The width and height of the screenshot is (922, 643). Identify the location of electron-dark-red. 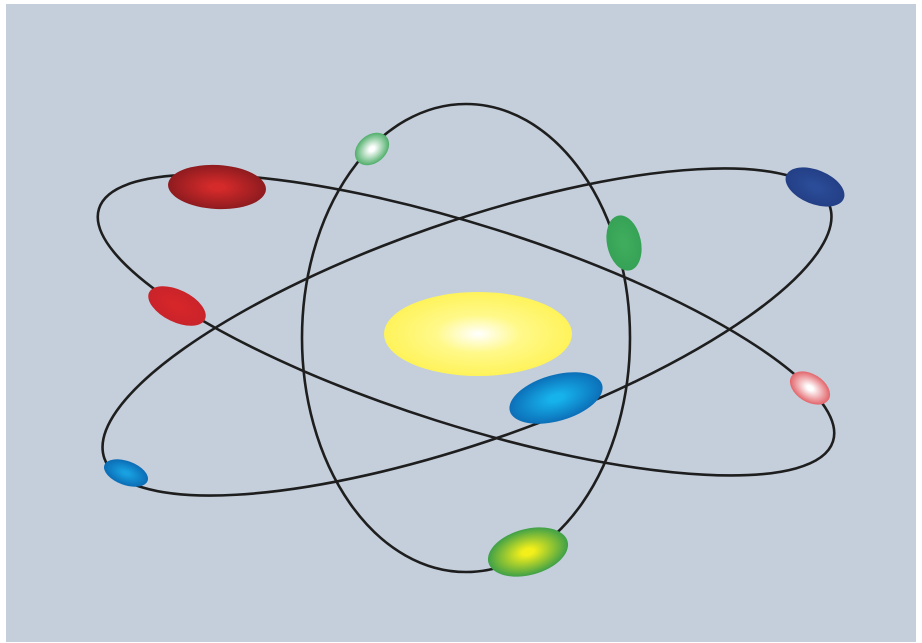
(217, 187).